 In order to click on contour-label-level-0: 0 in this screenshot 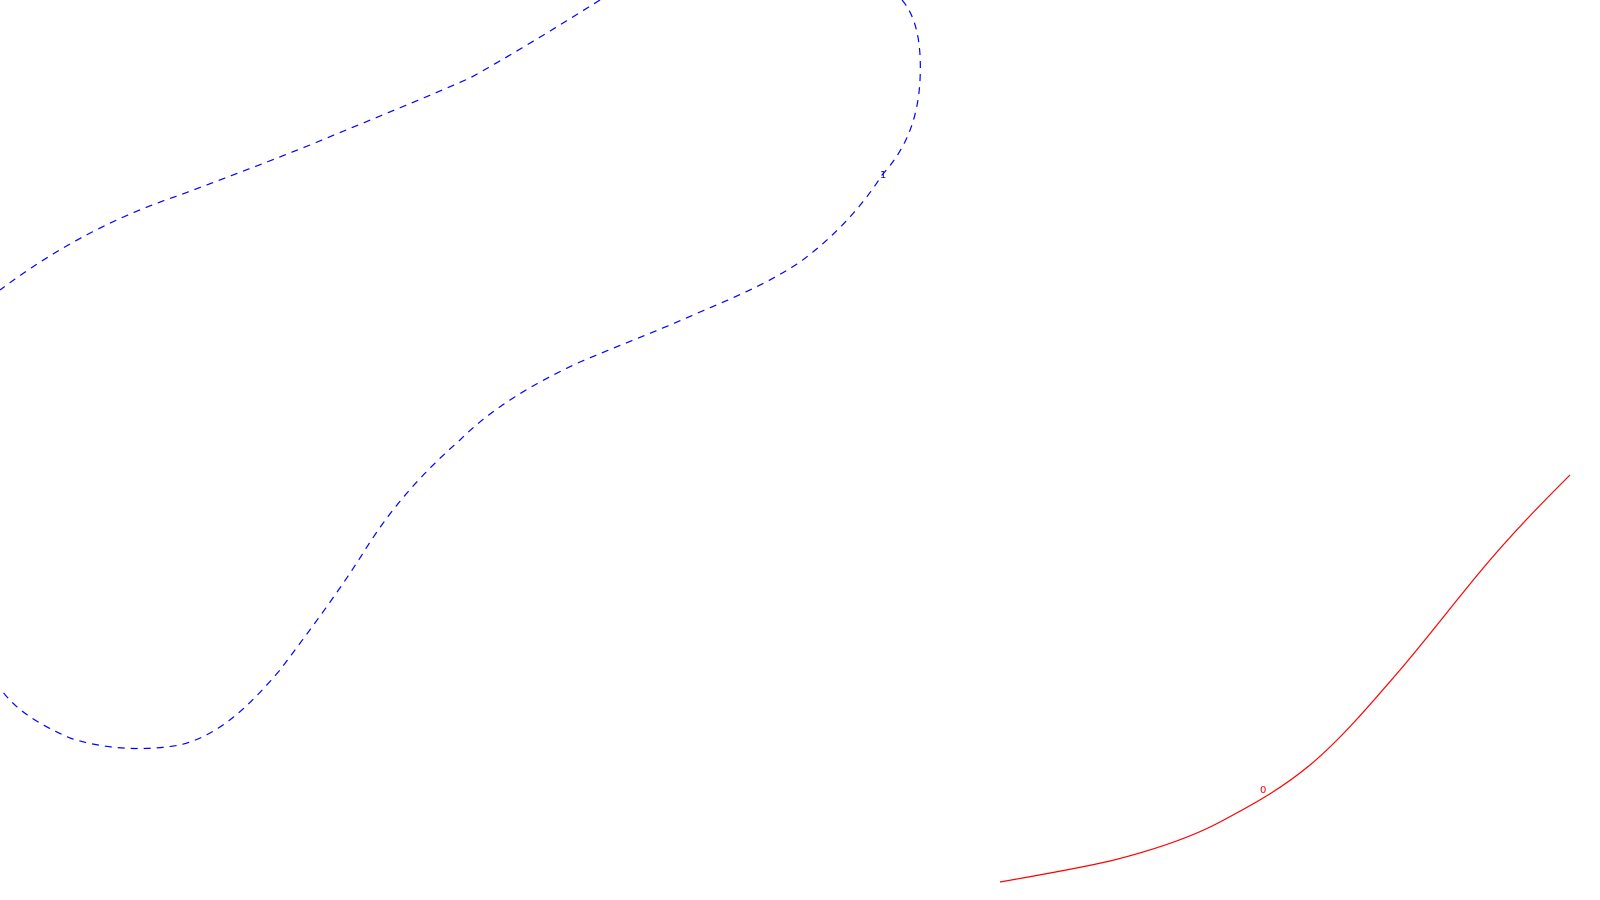, I will do `click(1263, 790)`.